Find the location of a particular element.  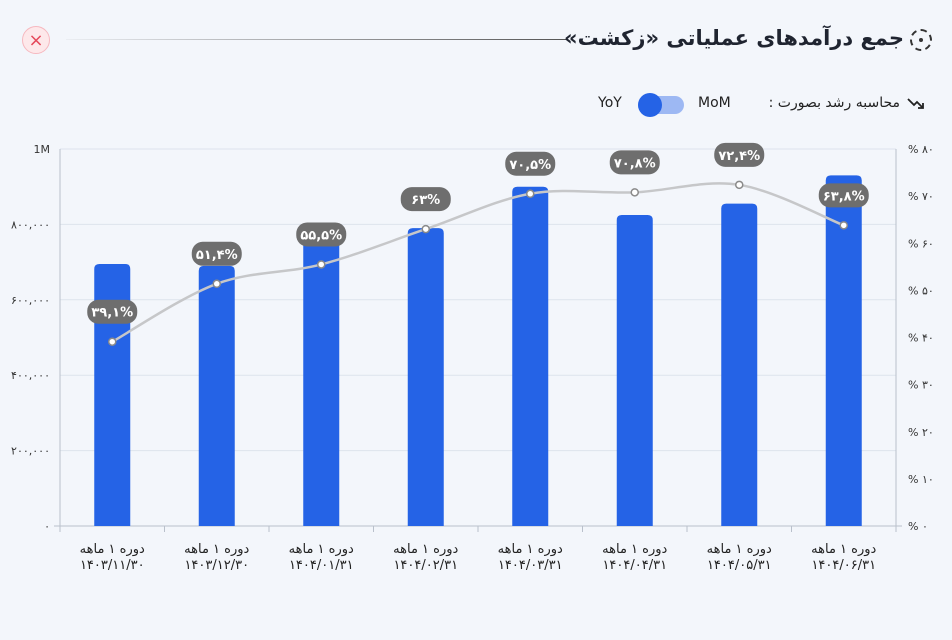

growth-label: ۶۳% is located at coordinates (425, 200).